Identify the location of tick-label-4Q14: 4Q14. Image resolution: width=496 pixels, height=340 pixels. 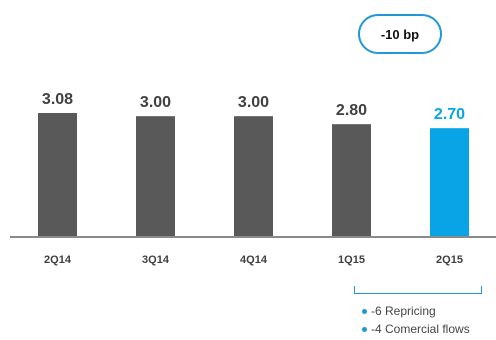
(254, 260).